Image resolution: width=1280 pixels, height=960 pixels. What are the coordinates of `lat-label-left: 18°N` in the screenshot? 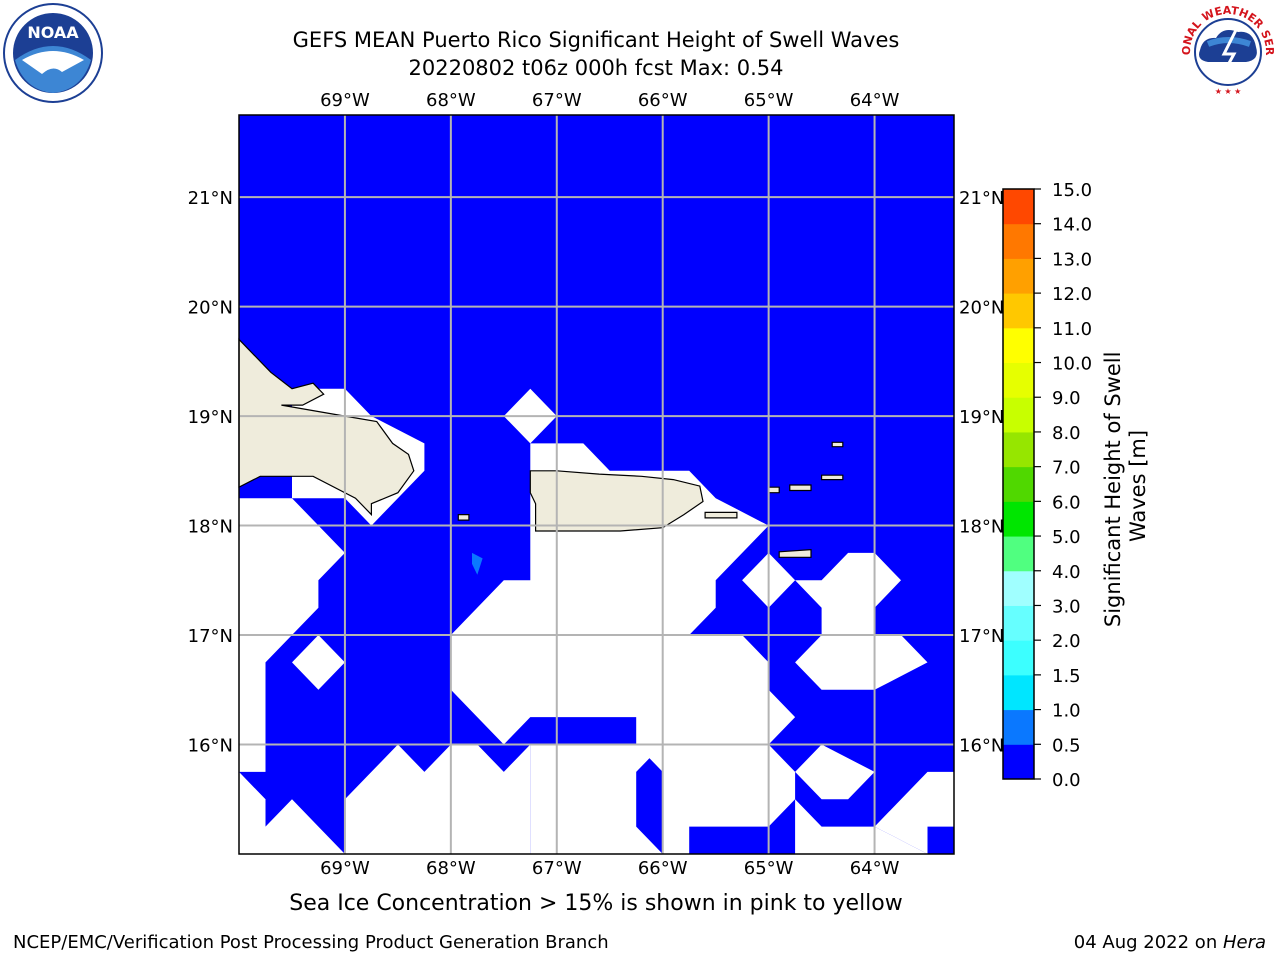 It's located at (210, 527).